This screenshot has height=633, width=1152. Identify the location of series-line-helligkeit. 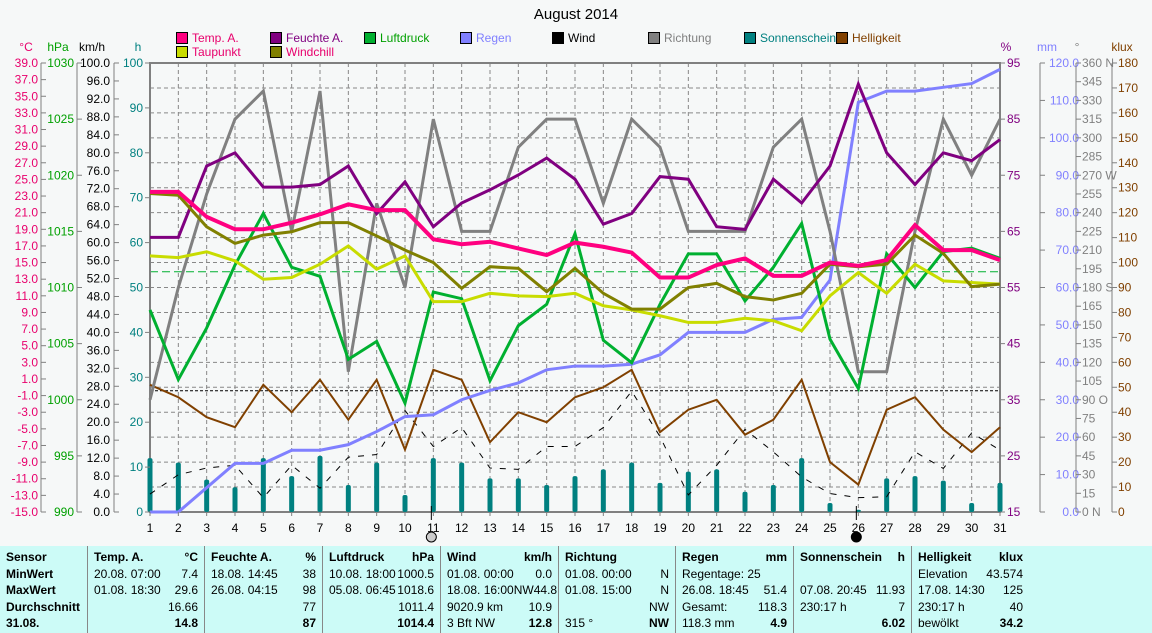
(575, 427).